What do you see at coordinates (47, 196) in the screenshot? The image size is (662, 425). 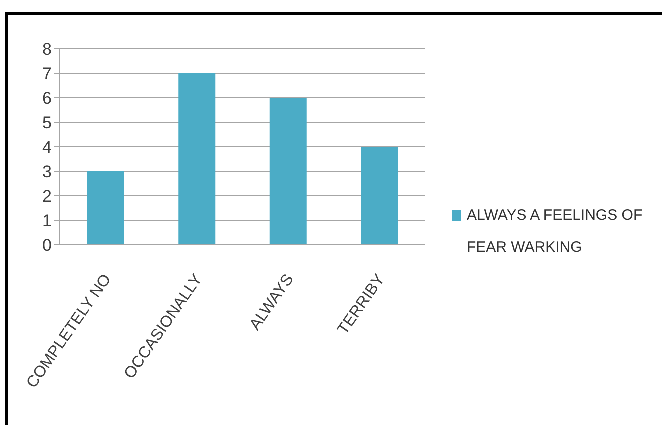 I see `y-tick-label: 2` at bounding box center [47, 196].